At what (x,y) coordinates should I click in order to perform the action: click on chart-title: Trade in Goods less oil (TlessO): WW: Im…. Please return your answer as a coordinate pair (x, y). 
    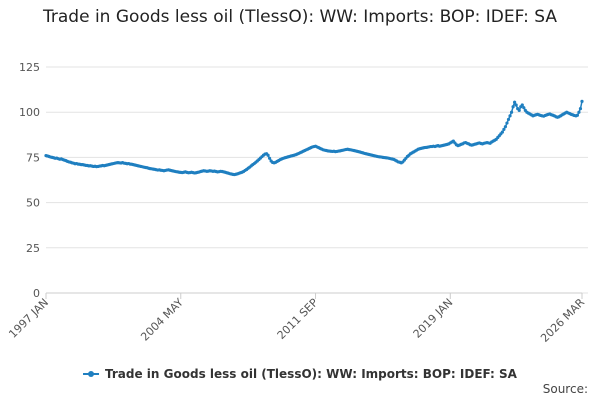
    Looking at the image, I should click on (300, 17).